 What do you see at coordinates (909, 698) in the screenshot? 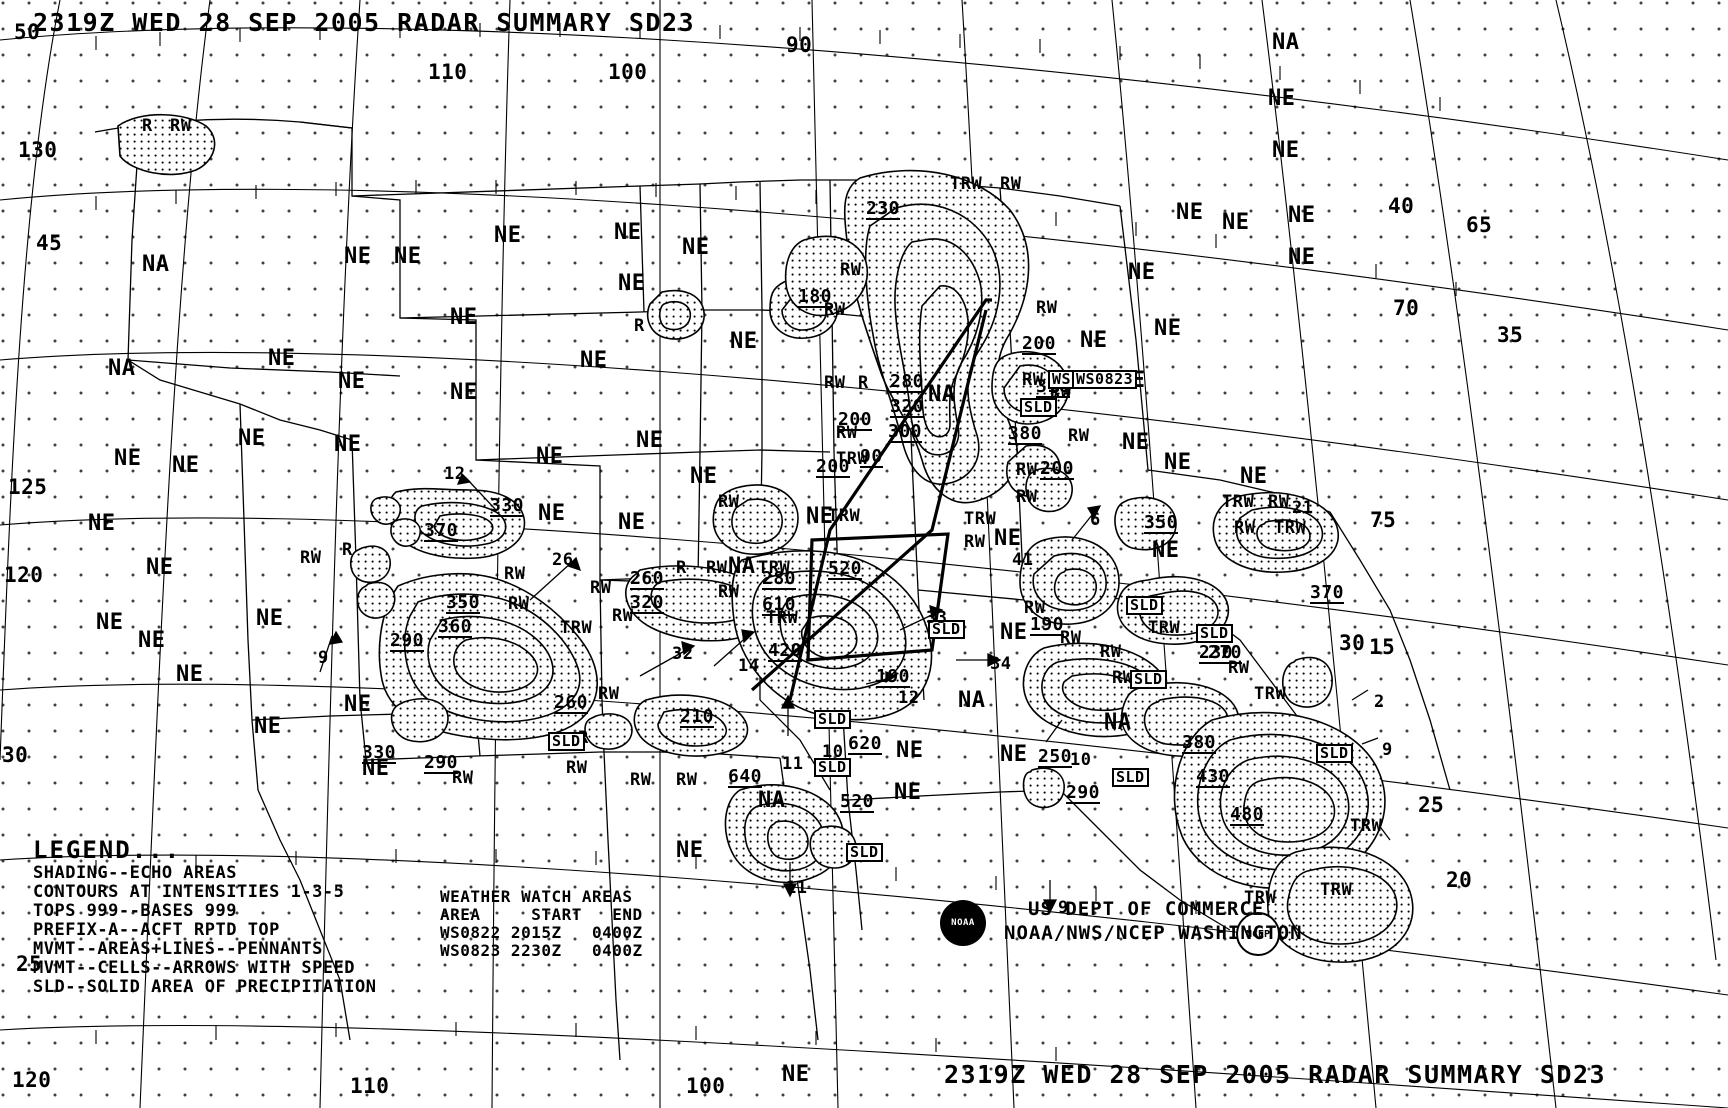
I see `cell-speed-label: 12` at bounding box center [909, 698].